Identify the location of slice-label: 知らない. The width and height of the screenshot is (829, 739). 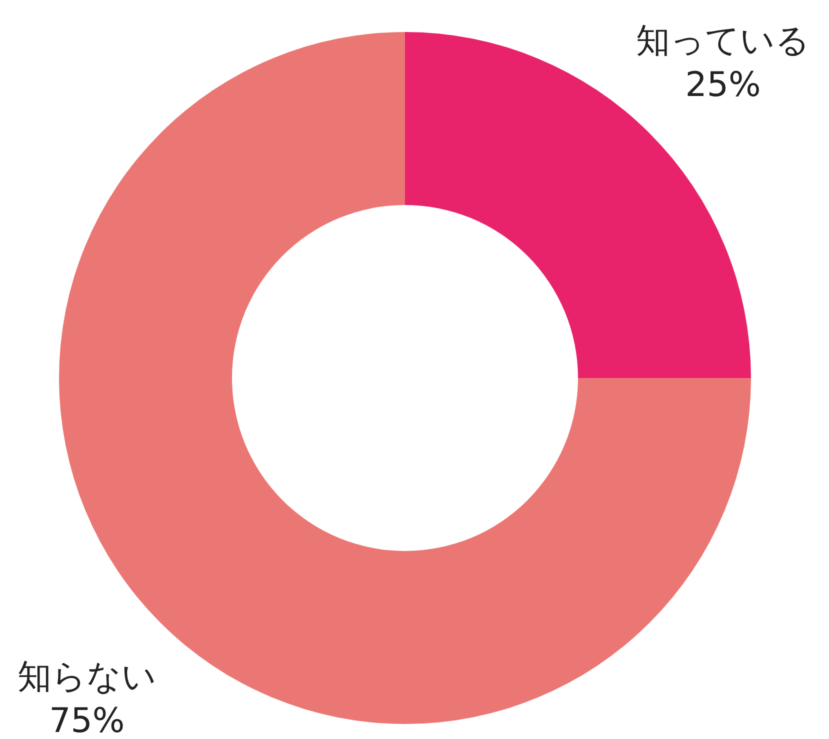
(86, 677).